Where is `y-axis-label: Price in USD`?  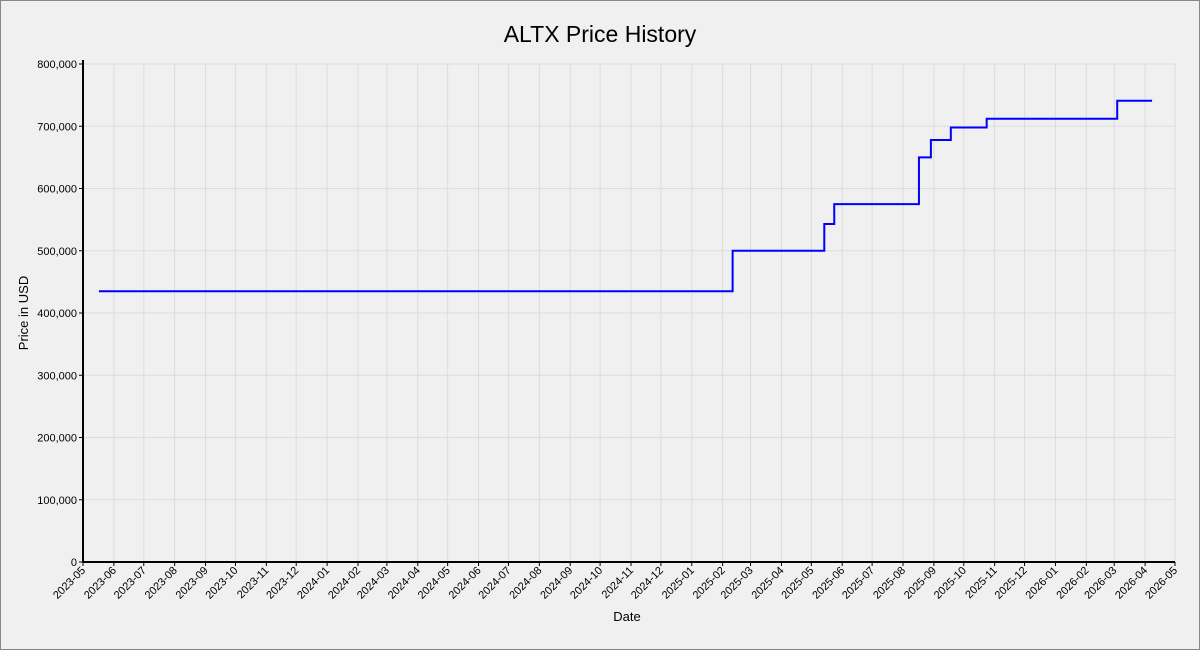
y-axis-label: Price in USD is located at coordinates (23, 313).